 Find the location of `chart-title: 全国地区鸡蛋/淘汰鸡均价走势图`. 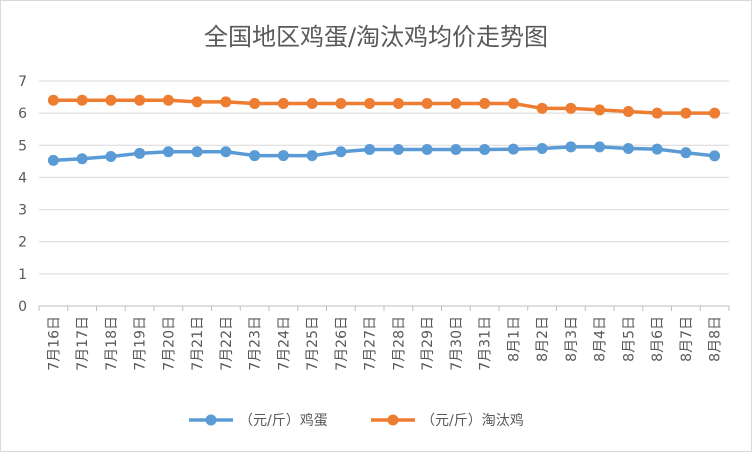

chart-title: 全国地区鸡蛋/淘汰鸡均价走势图 is located at coordinates (376, 37).